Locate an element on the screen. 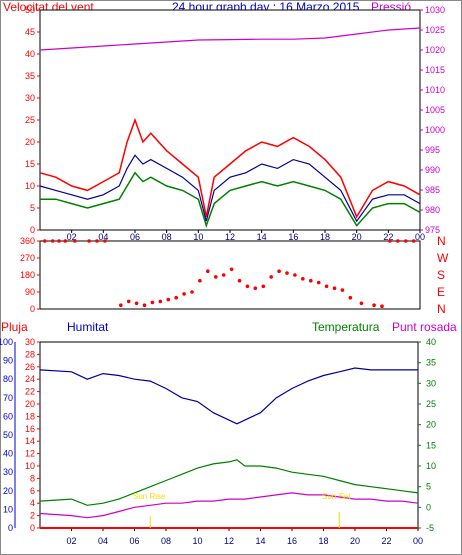  humidity-ticks: 0 10 20 30 40 50 60 70 80 90 100 is located at coordinates (8, 435).